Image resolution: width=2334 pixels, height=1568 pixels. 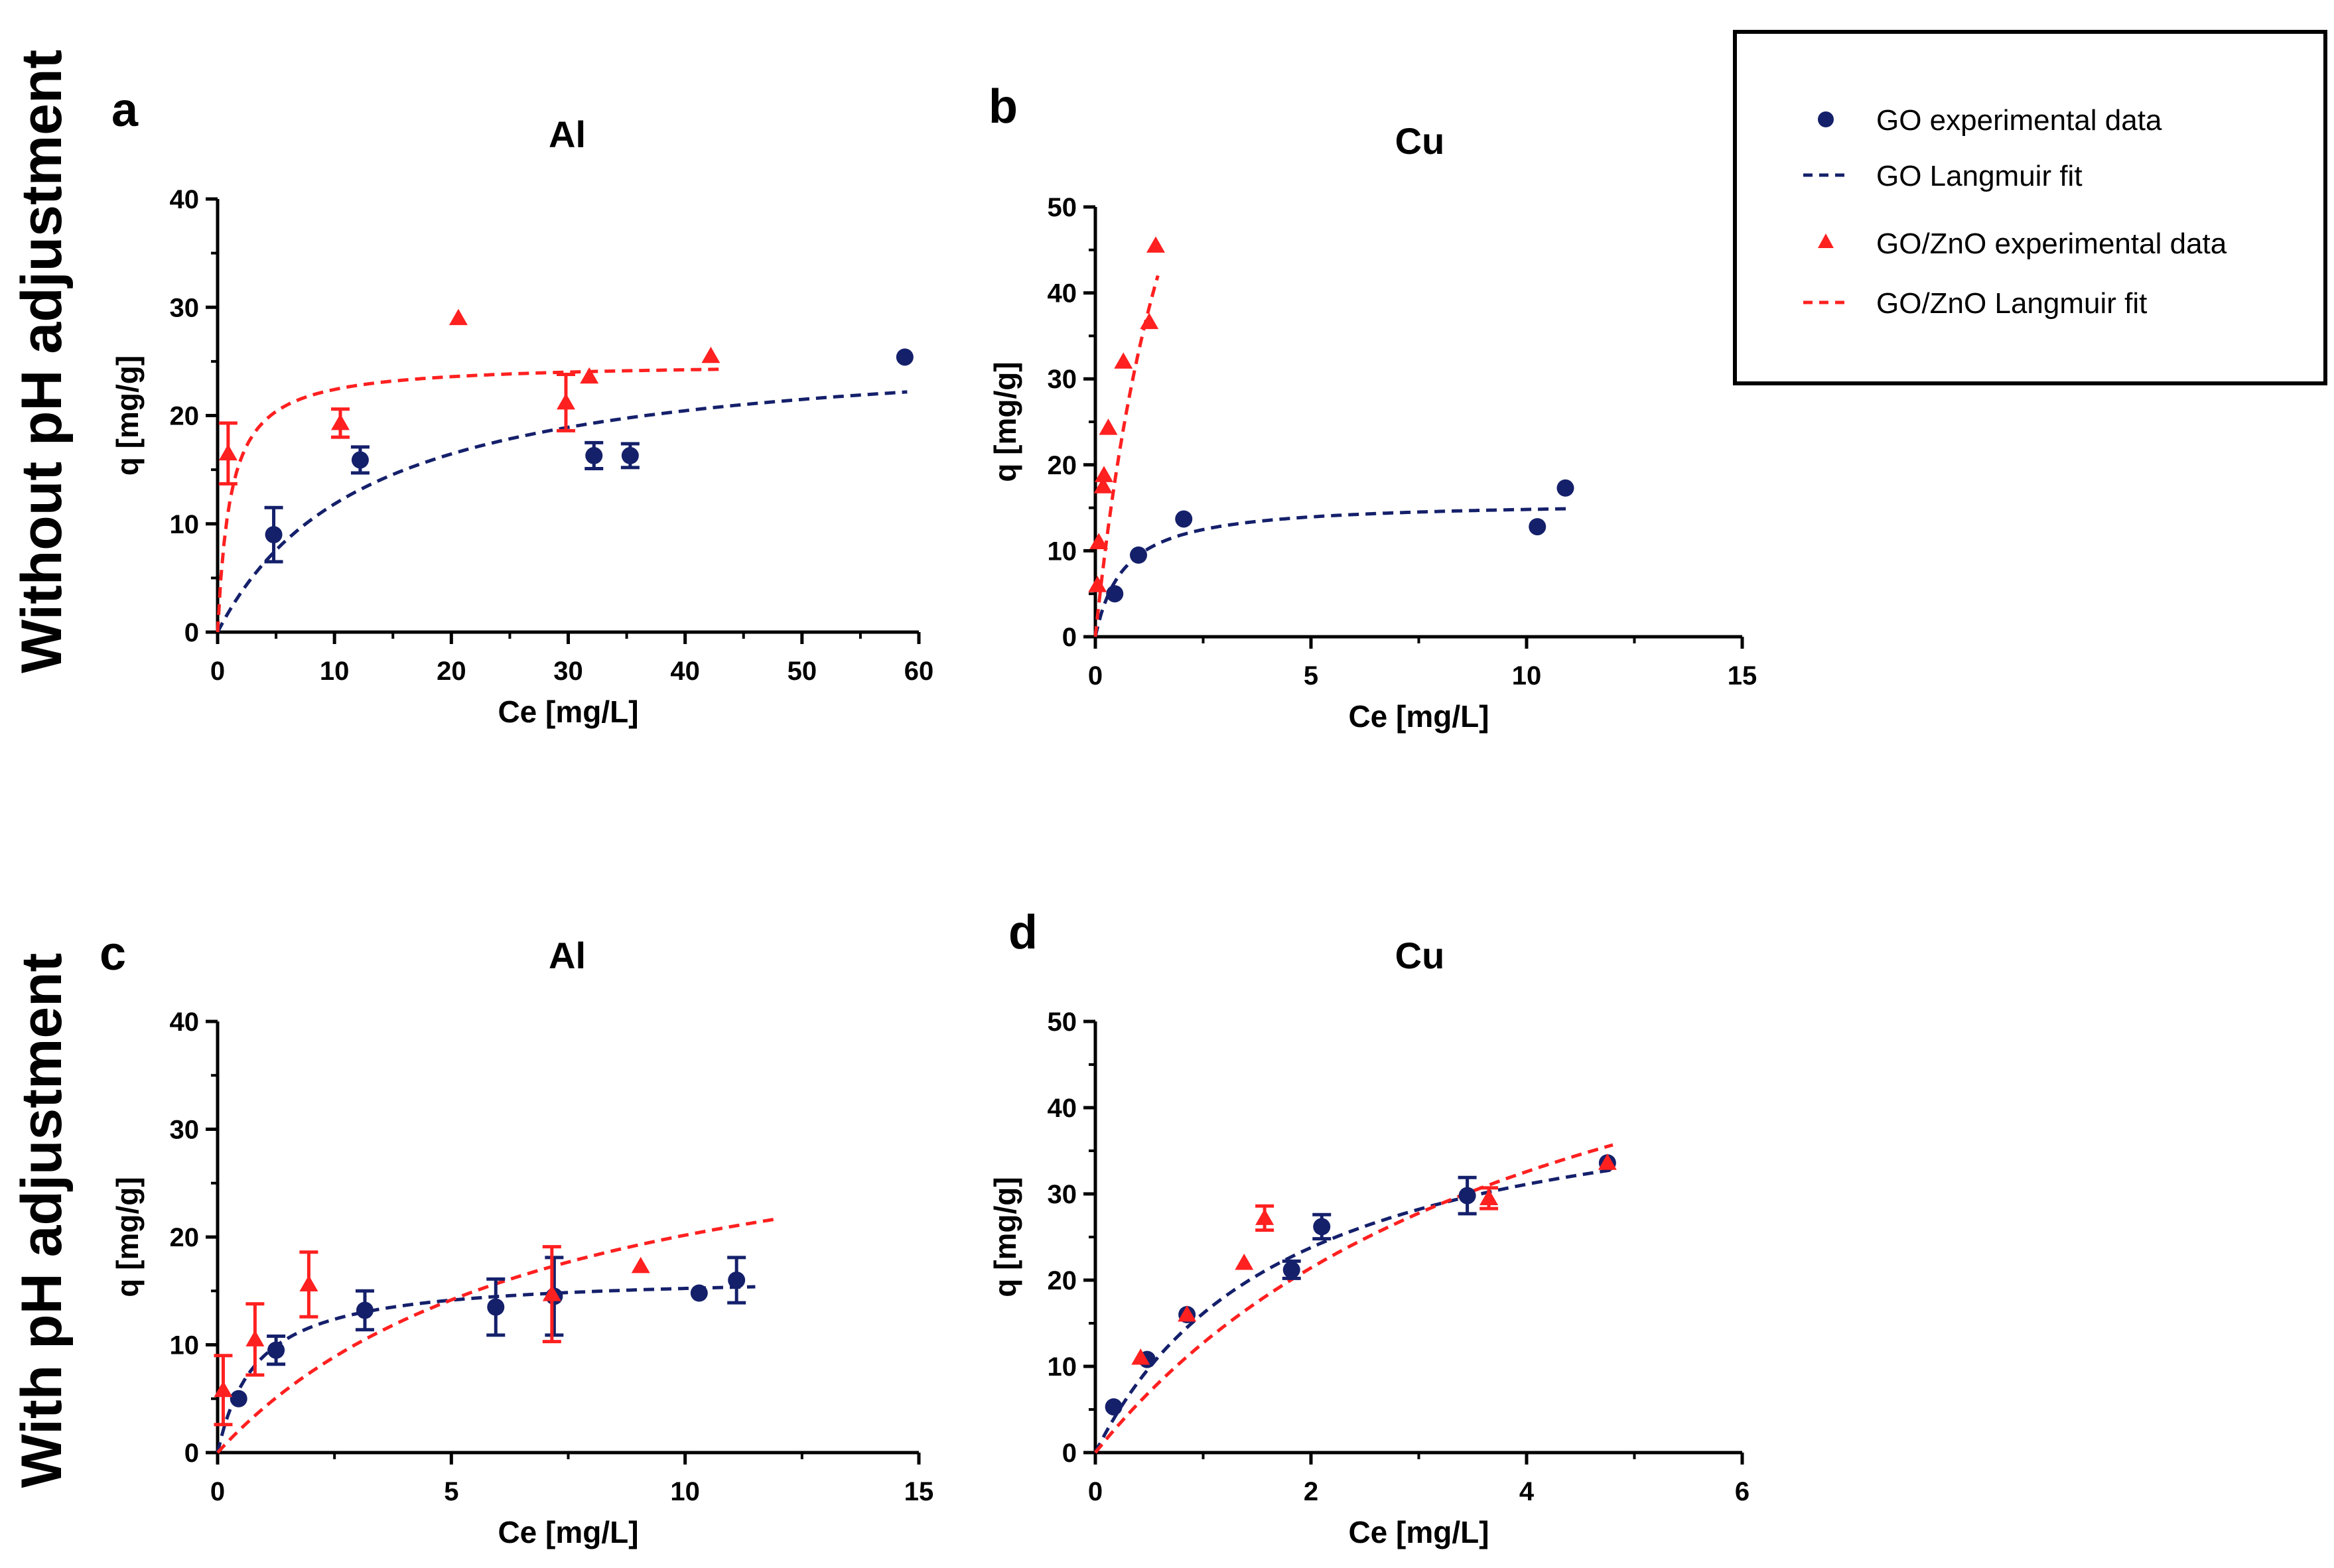 I want to click on legend-gozno-exp-marker, so click(x=1826, y=241).